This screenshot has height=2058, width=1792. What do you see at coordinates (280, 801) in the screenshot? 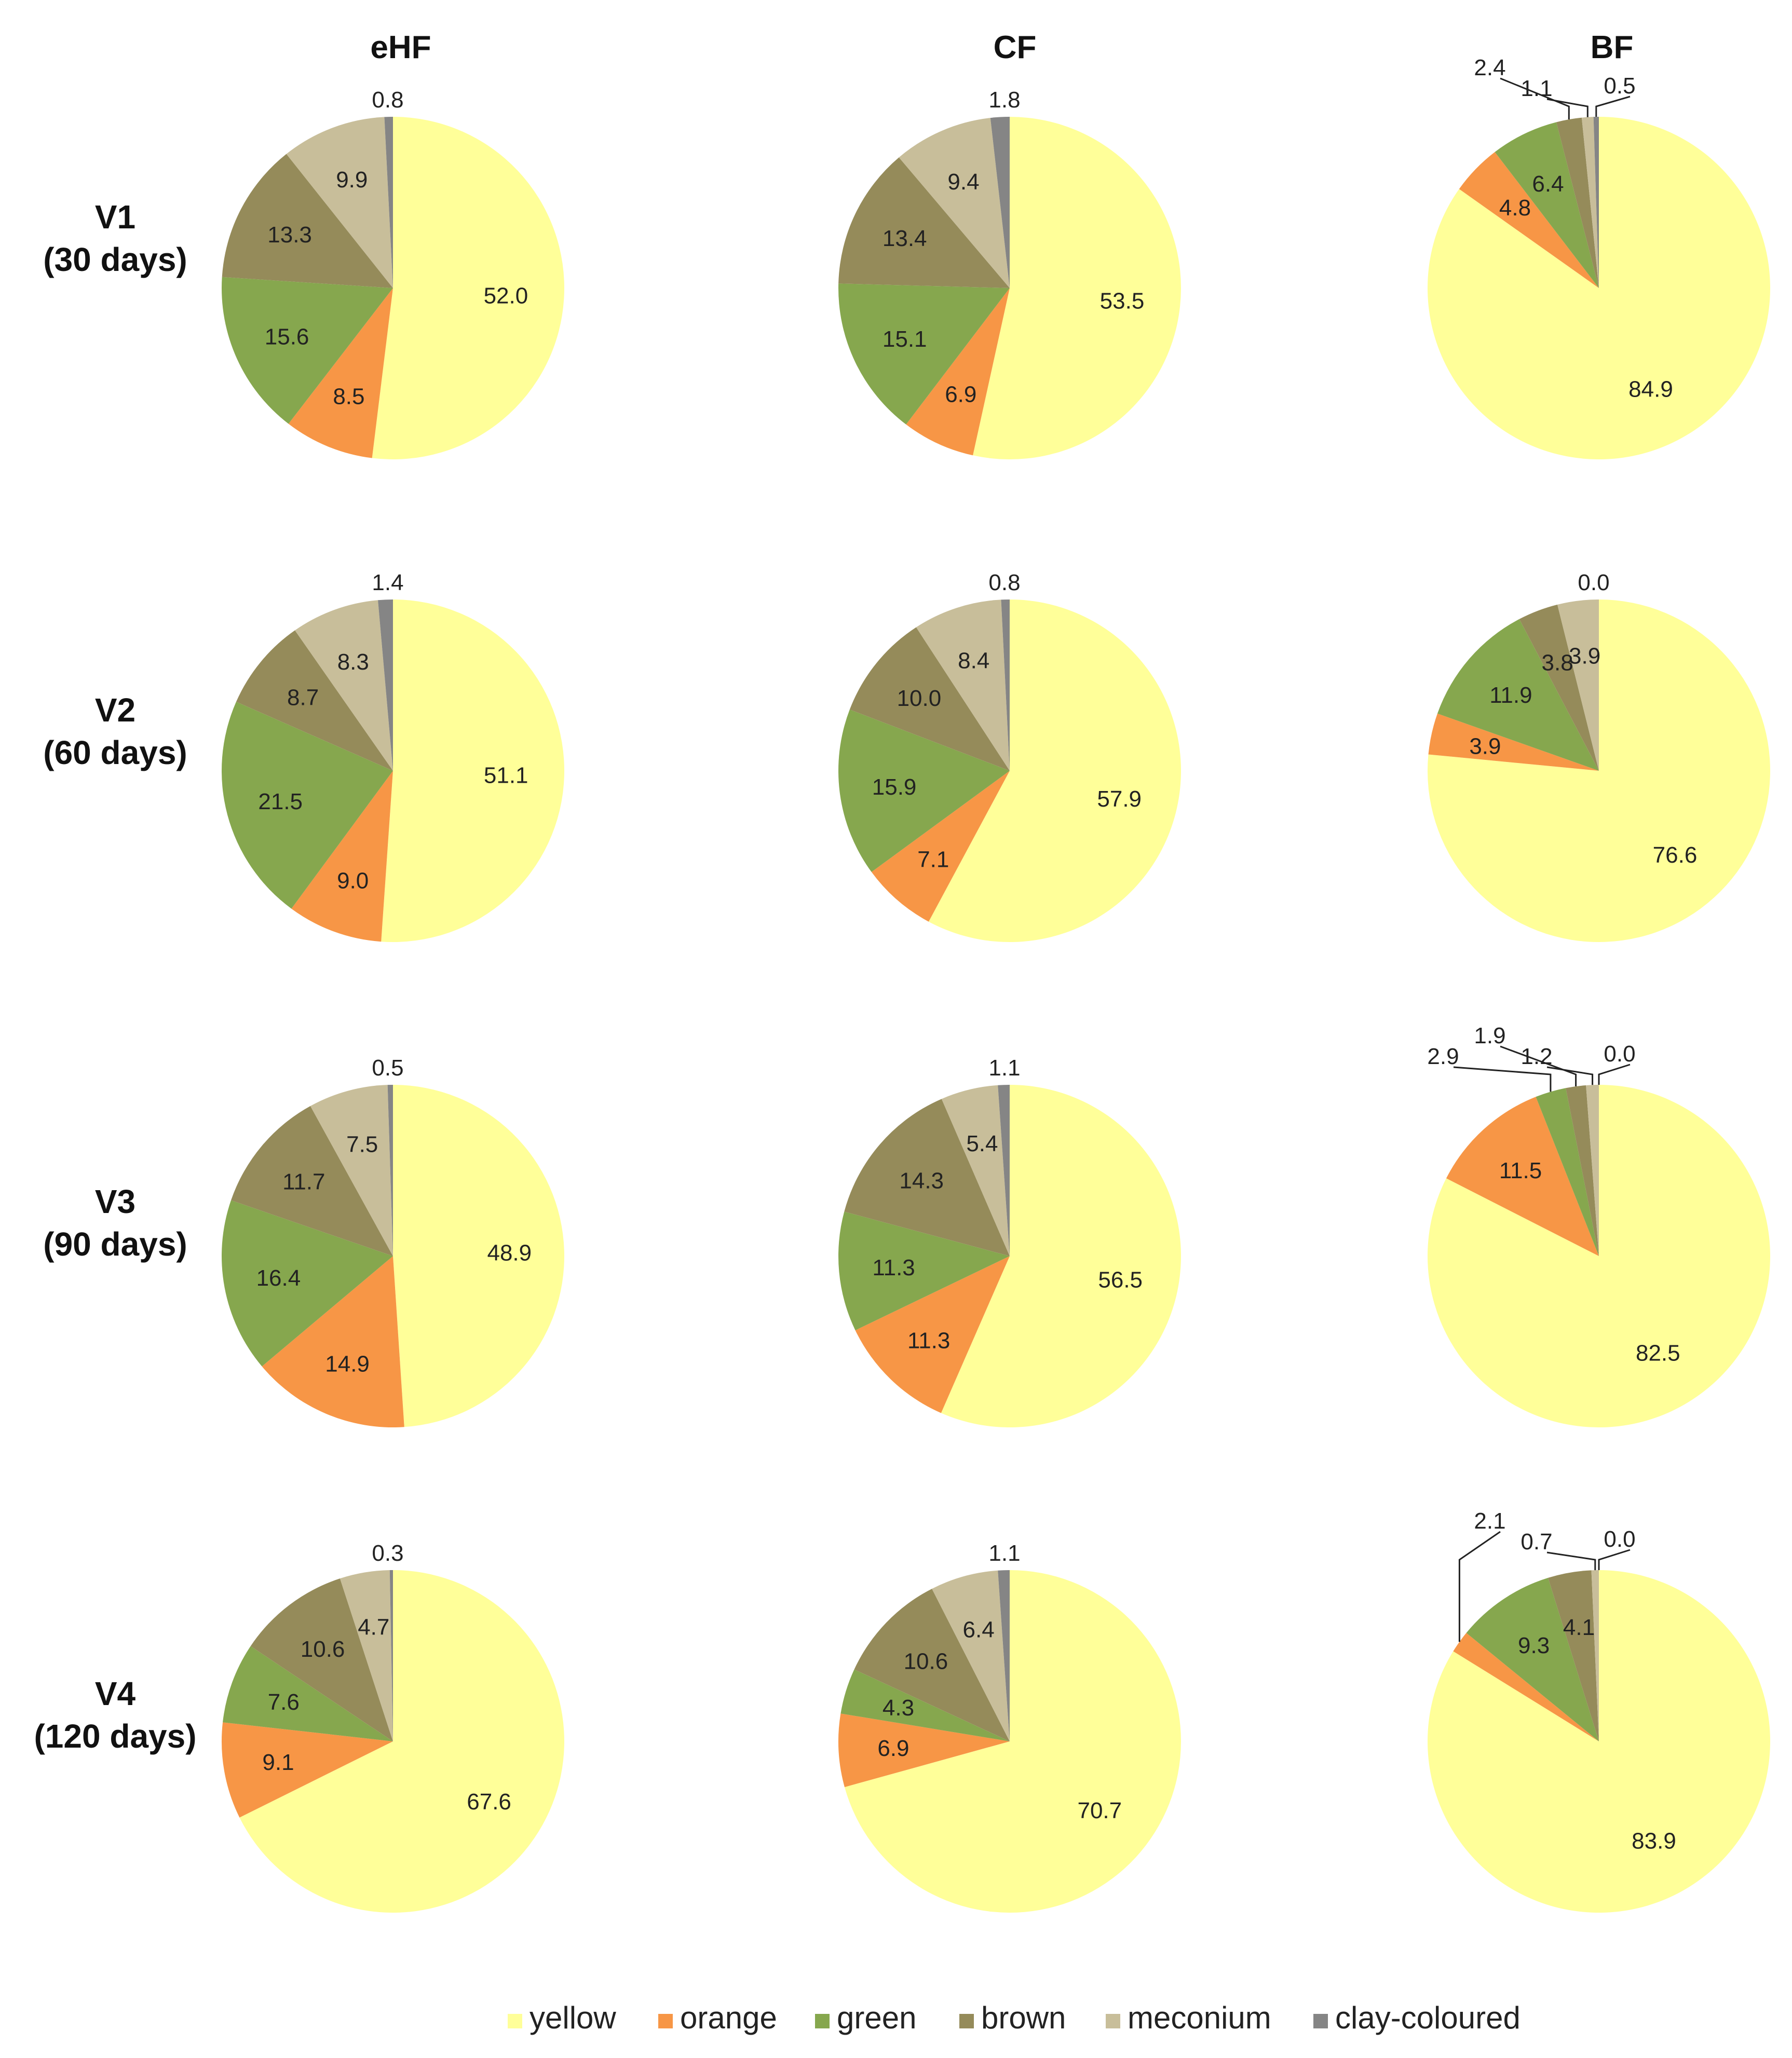
I see `data-label-green: 21.5` at bounding box center [280, 801].